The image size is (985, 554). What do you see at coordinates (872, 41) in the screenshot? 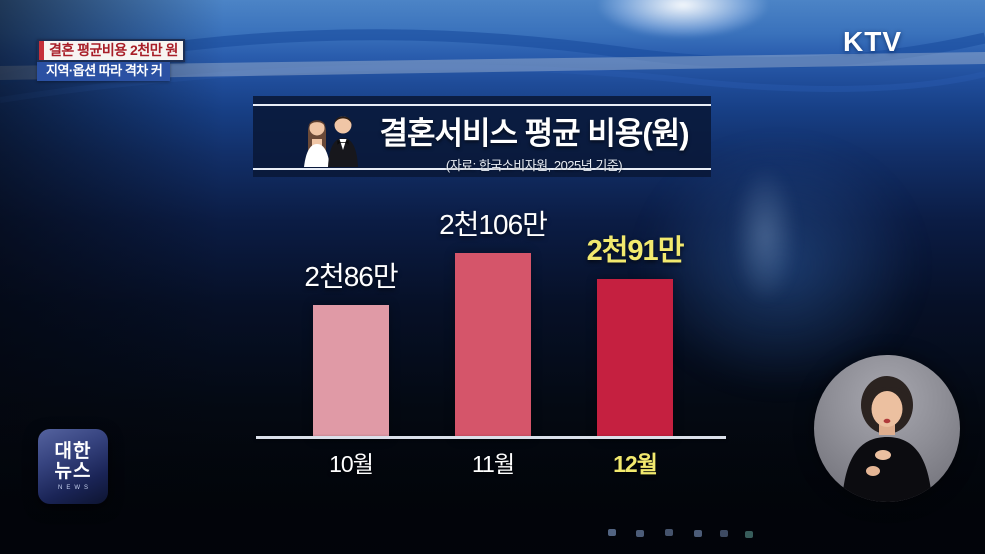
I see `station-logo: KTV` at bounding box center [872, 41].